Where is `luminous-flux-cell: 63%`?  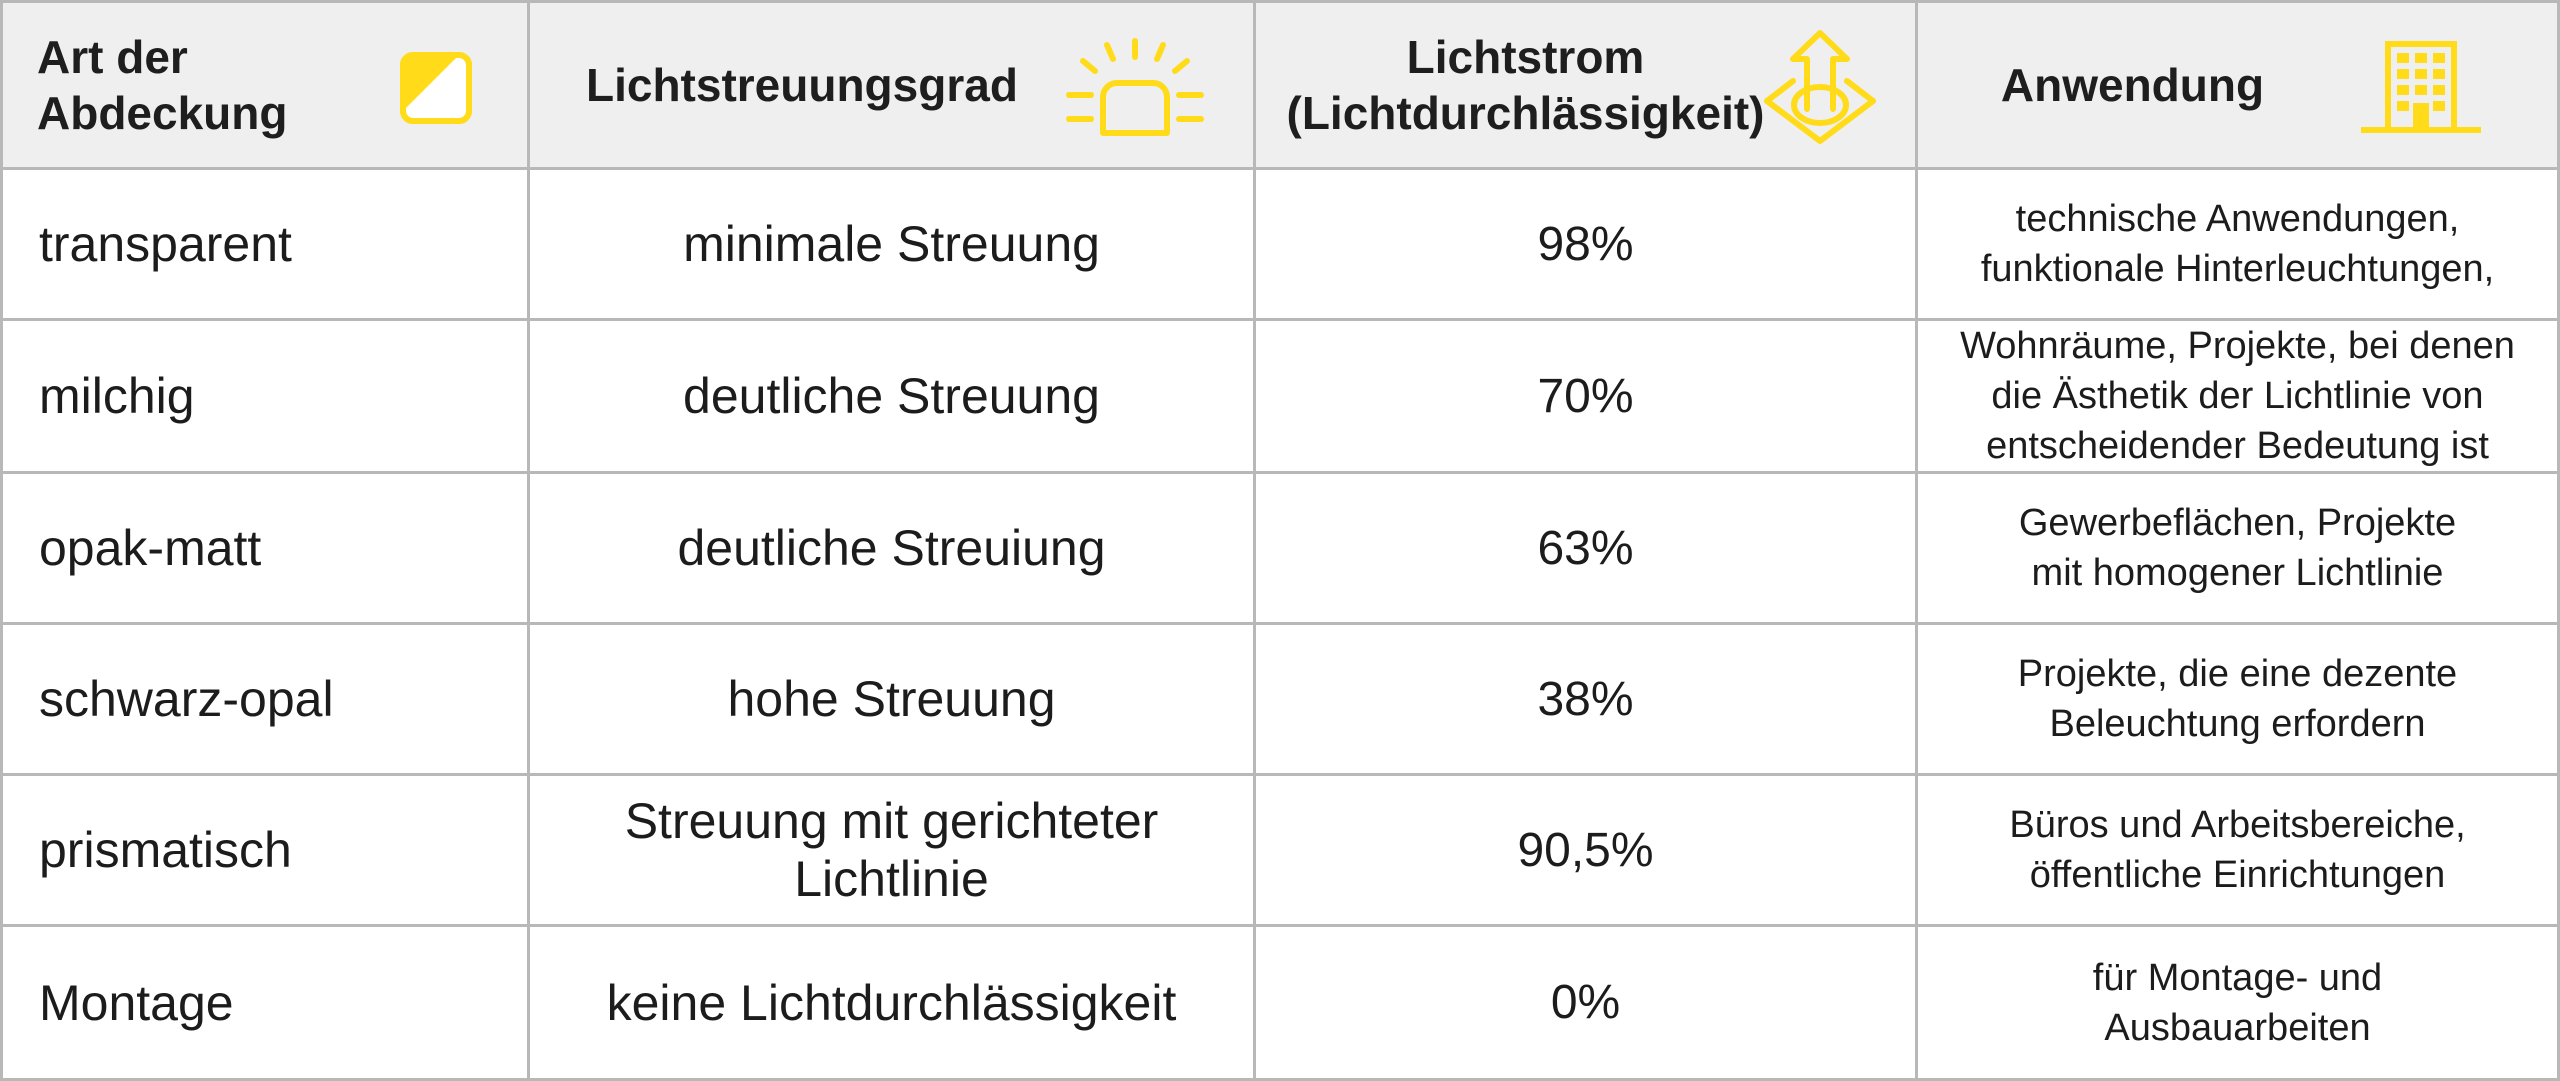 luminous-flux-cell: 63% is located at coordinates (1587, 549).